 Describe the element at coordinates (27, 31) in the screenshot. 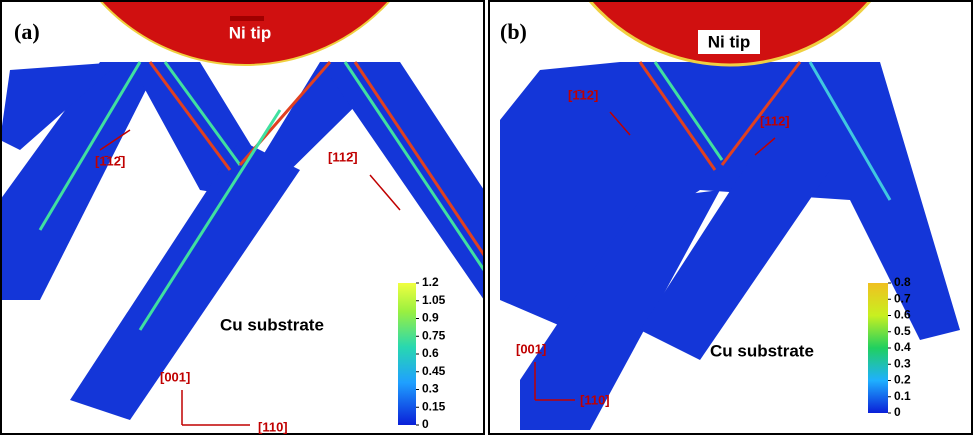

I see `panel-label: (a)` at that location.